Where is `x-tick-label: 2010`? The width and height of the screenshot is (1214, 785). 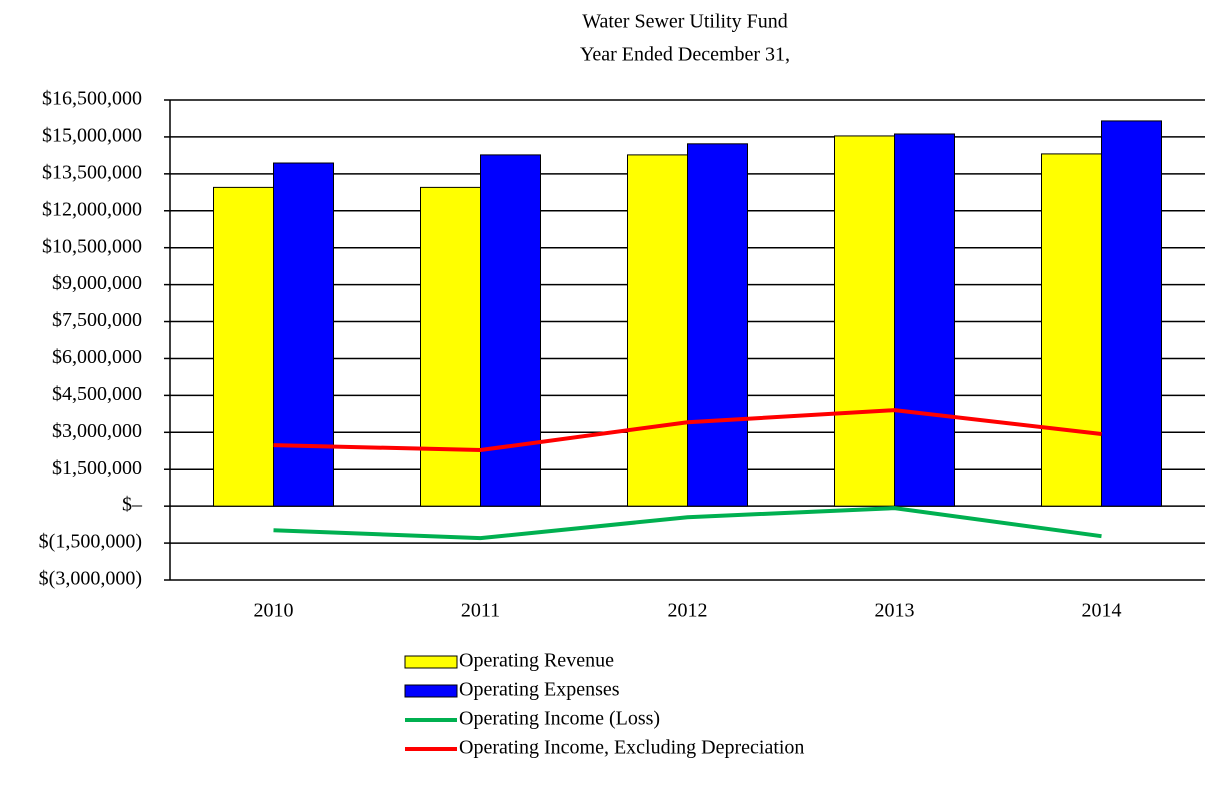
x-tick-label: 2010 is located at coordinates (274, 611).